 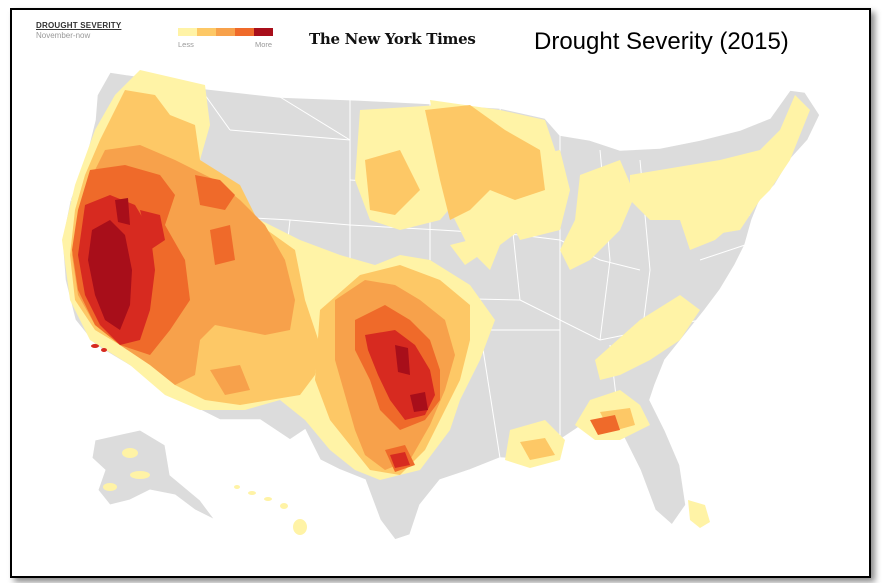 I want to click on alaska-drought, so click(x=126, y=469).